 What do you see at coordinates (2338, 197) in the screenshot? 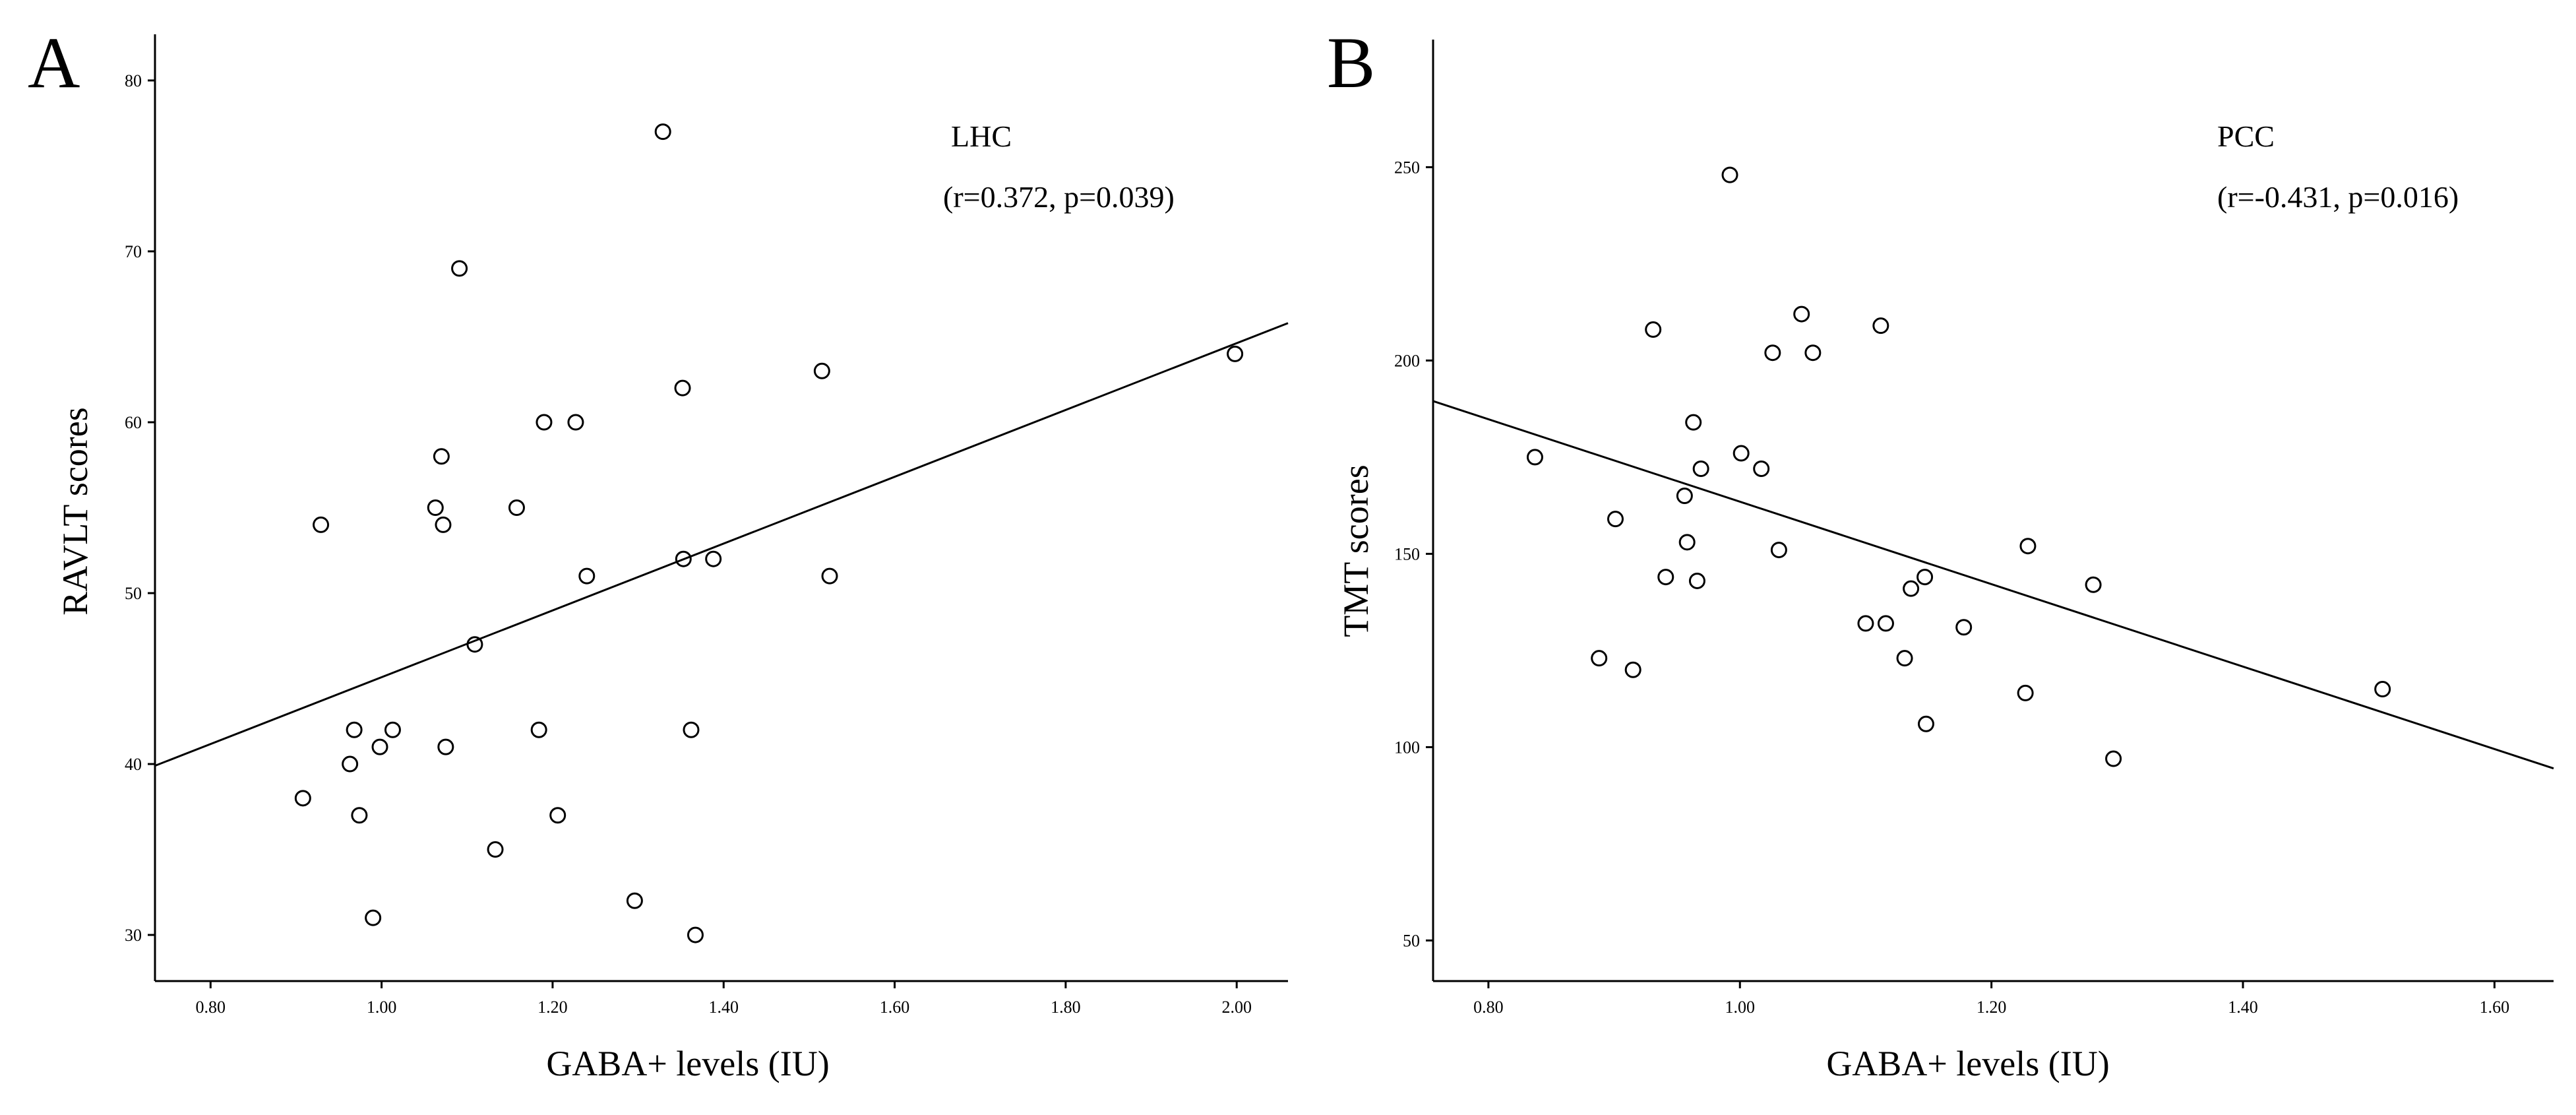
I see `annotation-stats: (r=-0.431, p=0.016)` at bounding box center [2338, 197].